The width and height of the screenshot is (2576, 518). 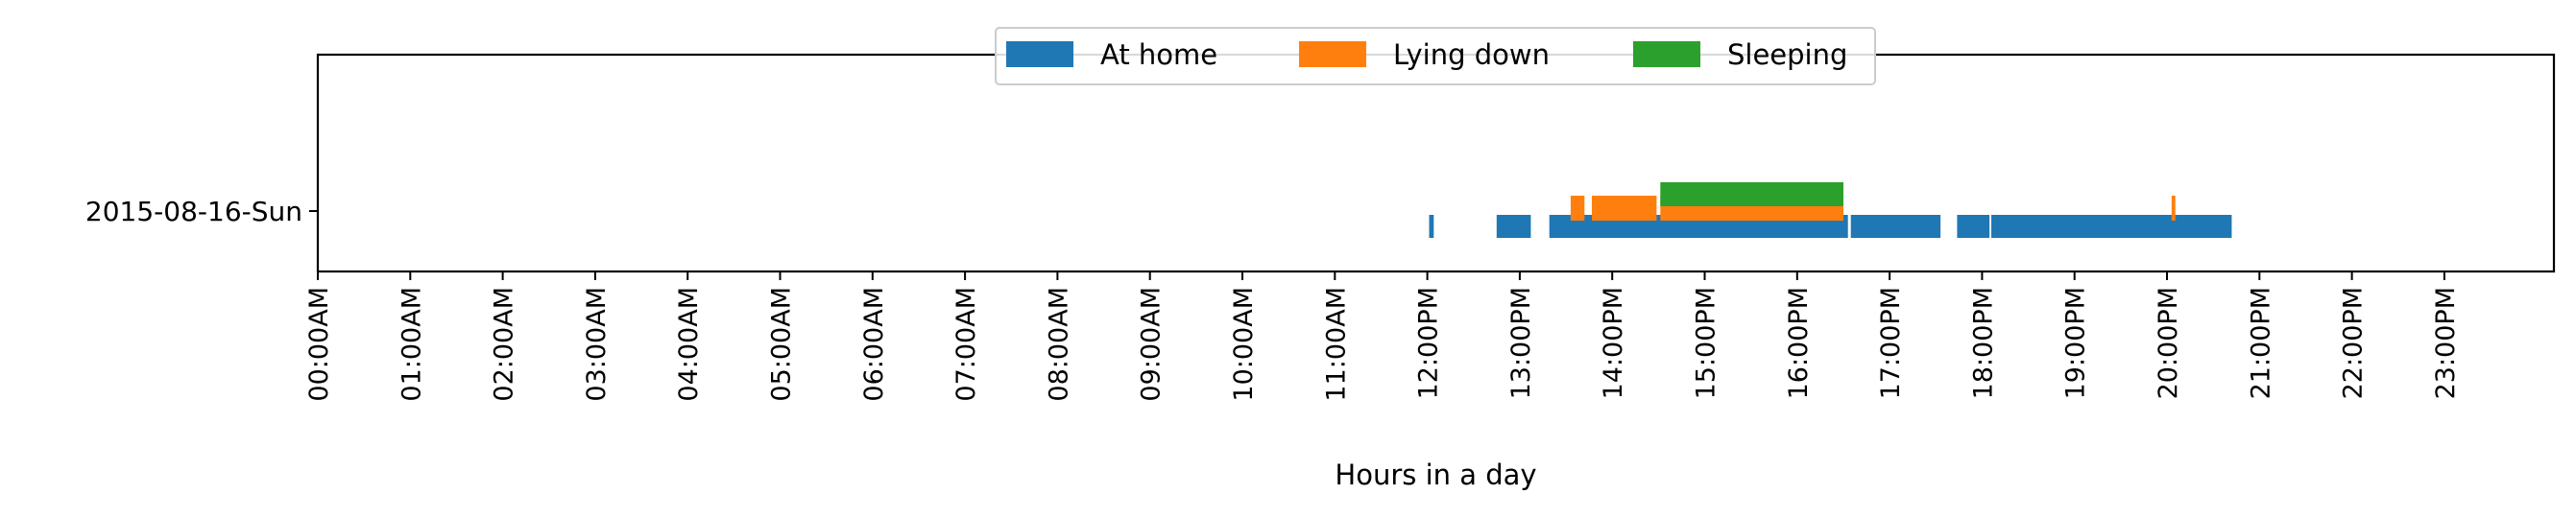 What do you see at coordinates (1158, 54) in the screenshot?
I see `legend-label-at-home: At home` at bounding box center [1158, 54].